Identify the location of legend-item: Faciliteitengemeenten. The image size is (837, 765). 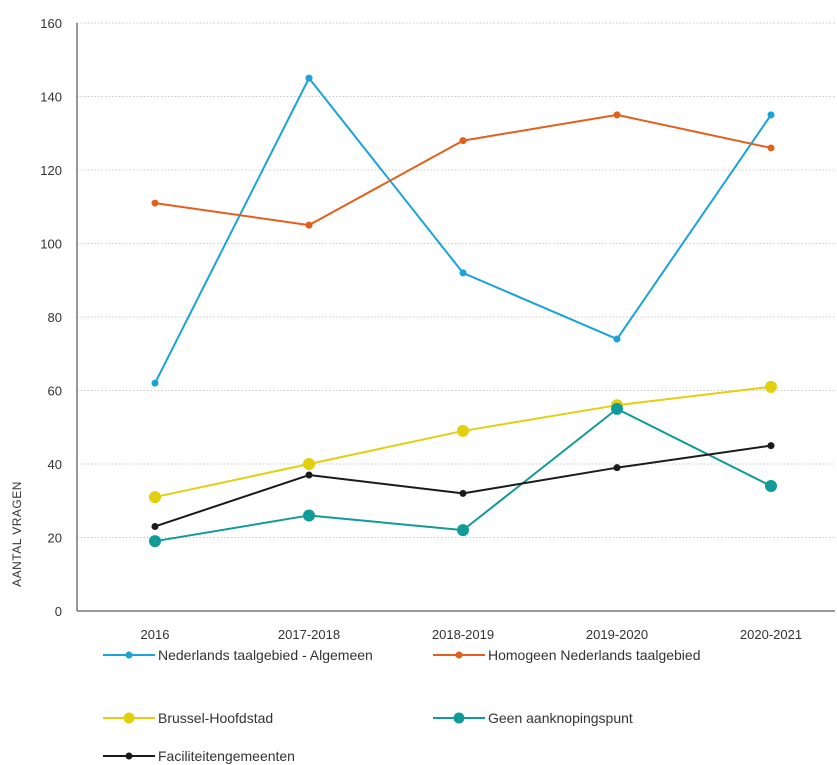
(199, 756).